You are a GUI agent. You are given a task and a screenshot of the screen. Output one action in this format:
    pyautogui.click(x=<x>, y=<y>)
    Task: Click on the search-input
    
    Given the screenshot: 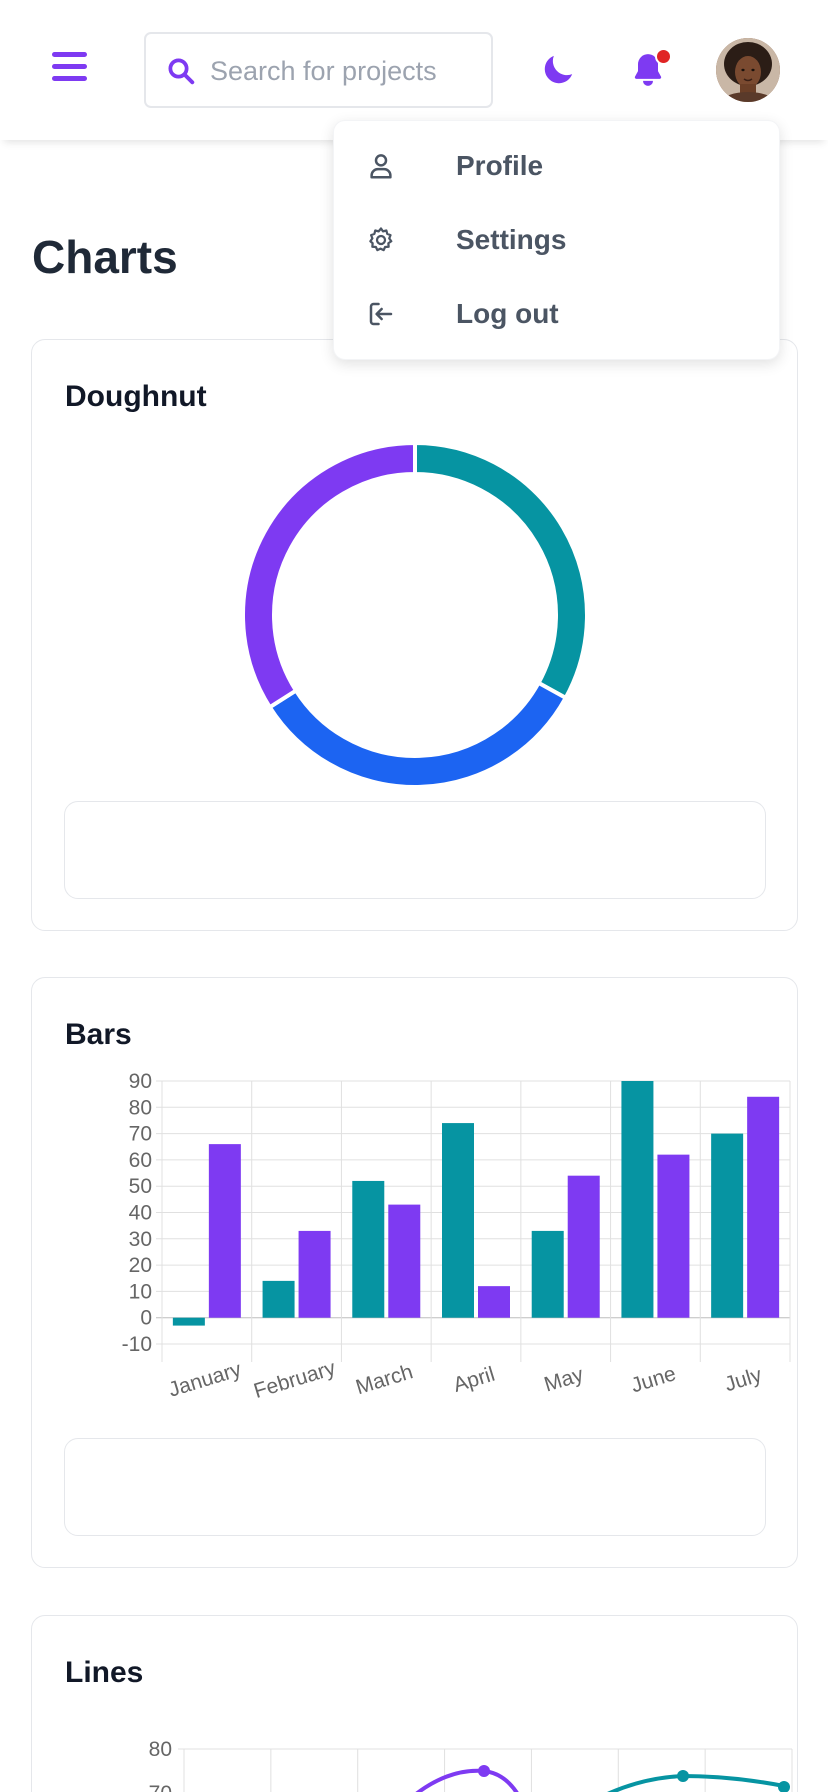 What is the action you would take?
    pyautogui.click(x=345, y=71)
    